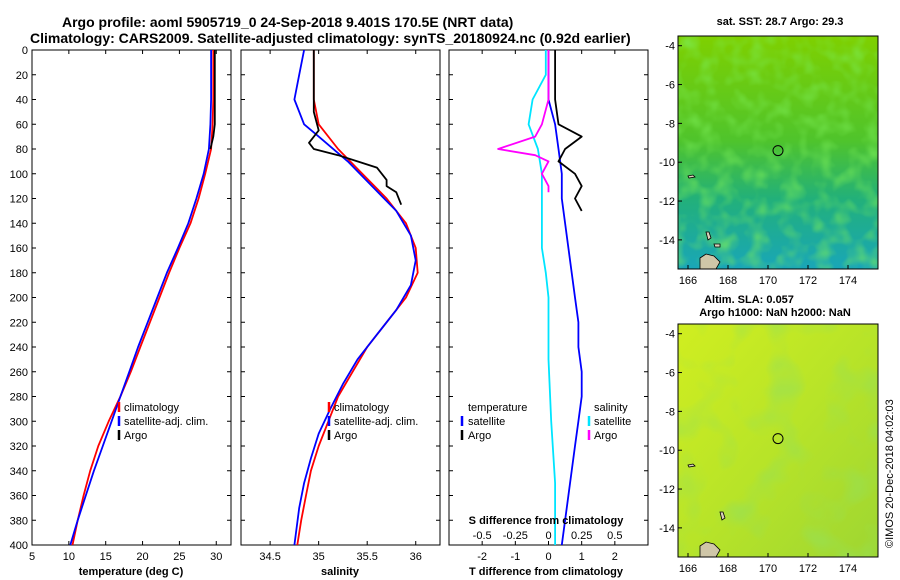 This screenshot has height=580, width=900. I want to click on lon-tick-label: 168, so click(728, 569).